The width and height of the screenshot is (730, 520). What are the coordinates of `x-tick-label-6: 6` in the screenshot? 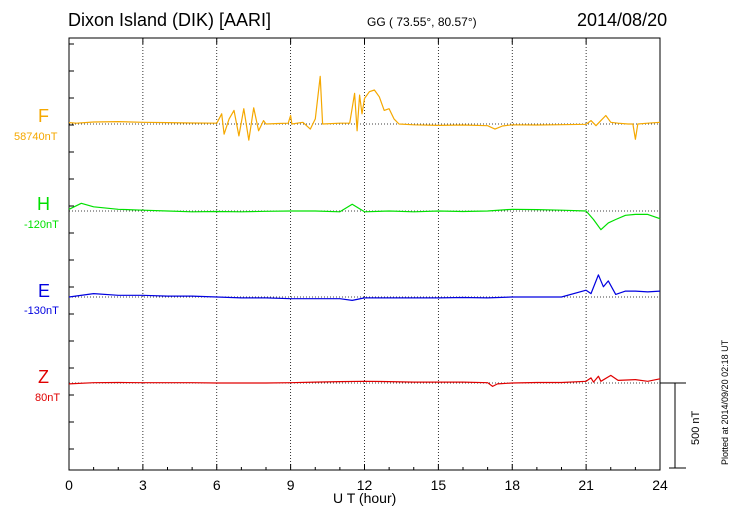 It's located at (217, 485).